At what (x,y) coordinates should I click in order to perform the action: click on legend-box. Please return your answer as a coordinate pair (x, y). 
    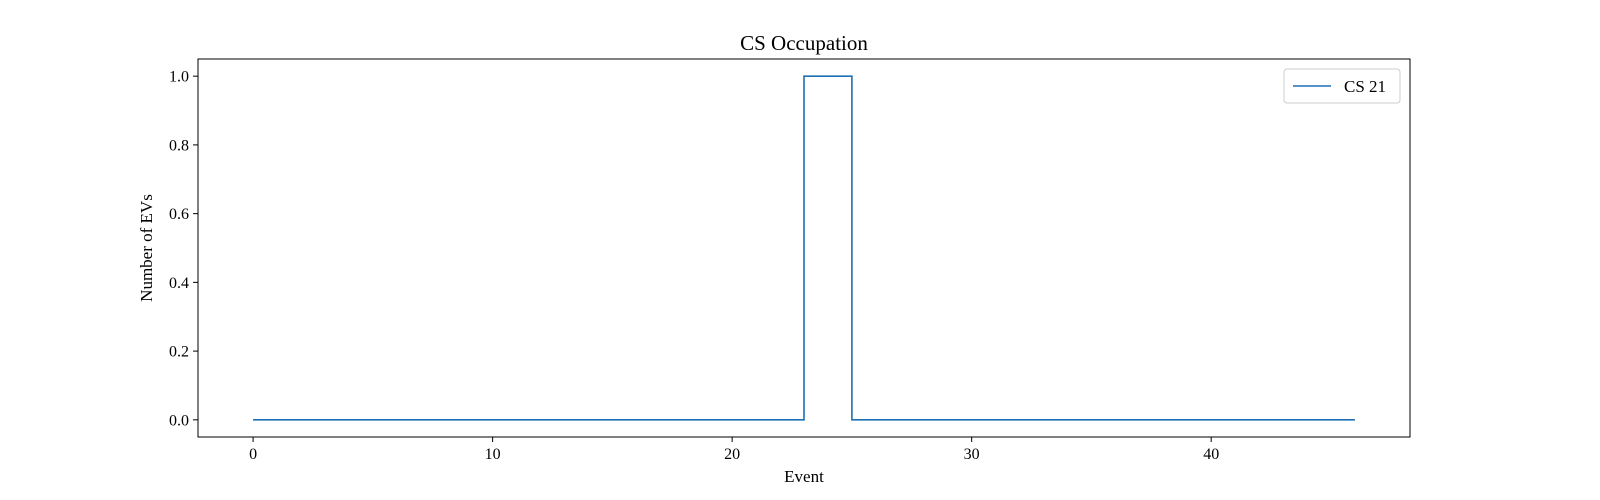
    Looking at the image, I should click on (1342, 86).